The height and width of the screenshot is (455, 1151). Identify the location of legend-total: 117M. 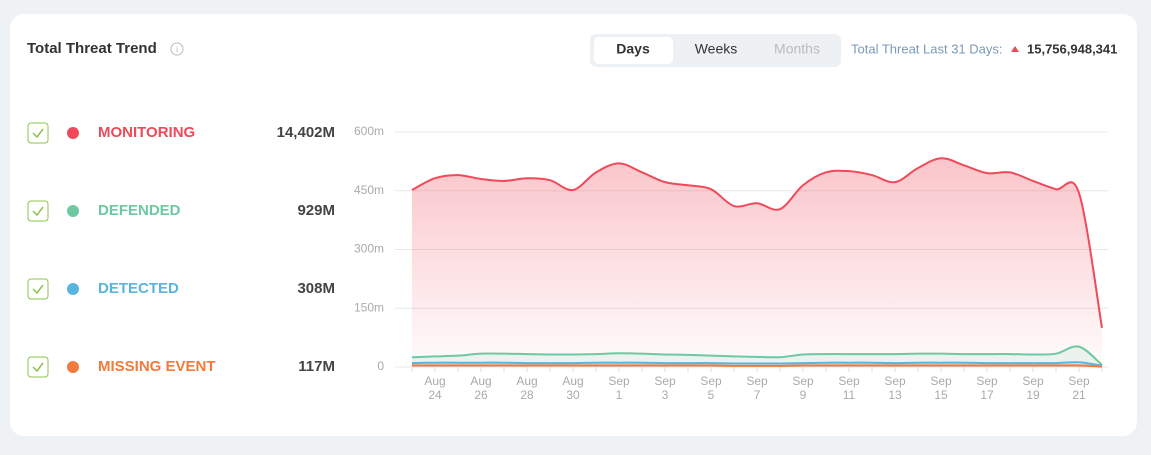
(316, 366).